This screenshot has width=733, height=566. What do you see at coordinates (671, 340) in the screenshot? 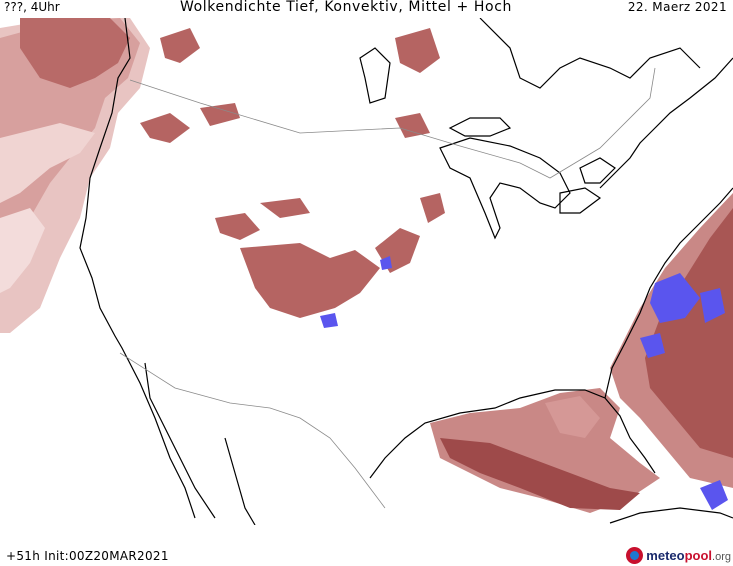
I see `cloud-field-atlantic` at bounding box center [671, 340].